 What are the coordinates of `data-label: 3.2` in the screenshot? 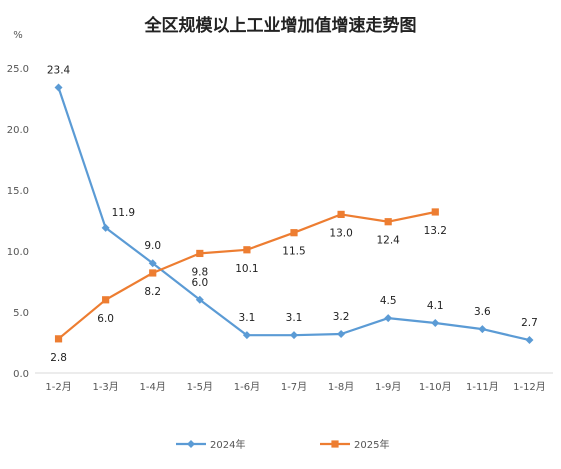 It's located at (341, 317).